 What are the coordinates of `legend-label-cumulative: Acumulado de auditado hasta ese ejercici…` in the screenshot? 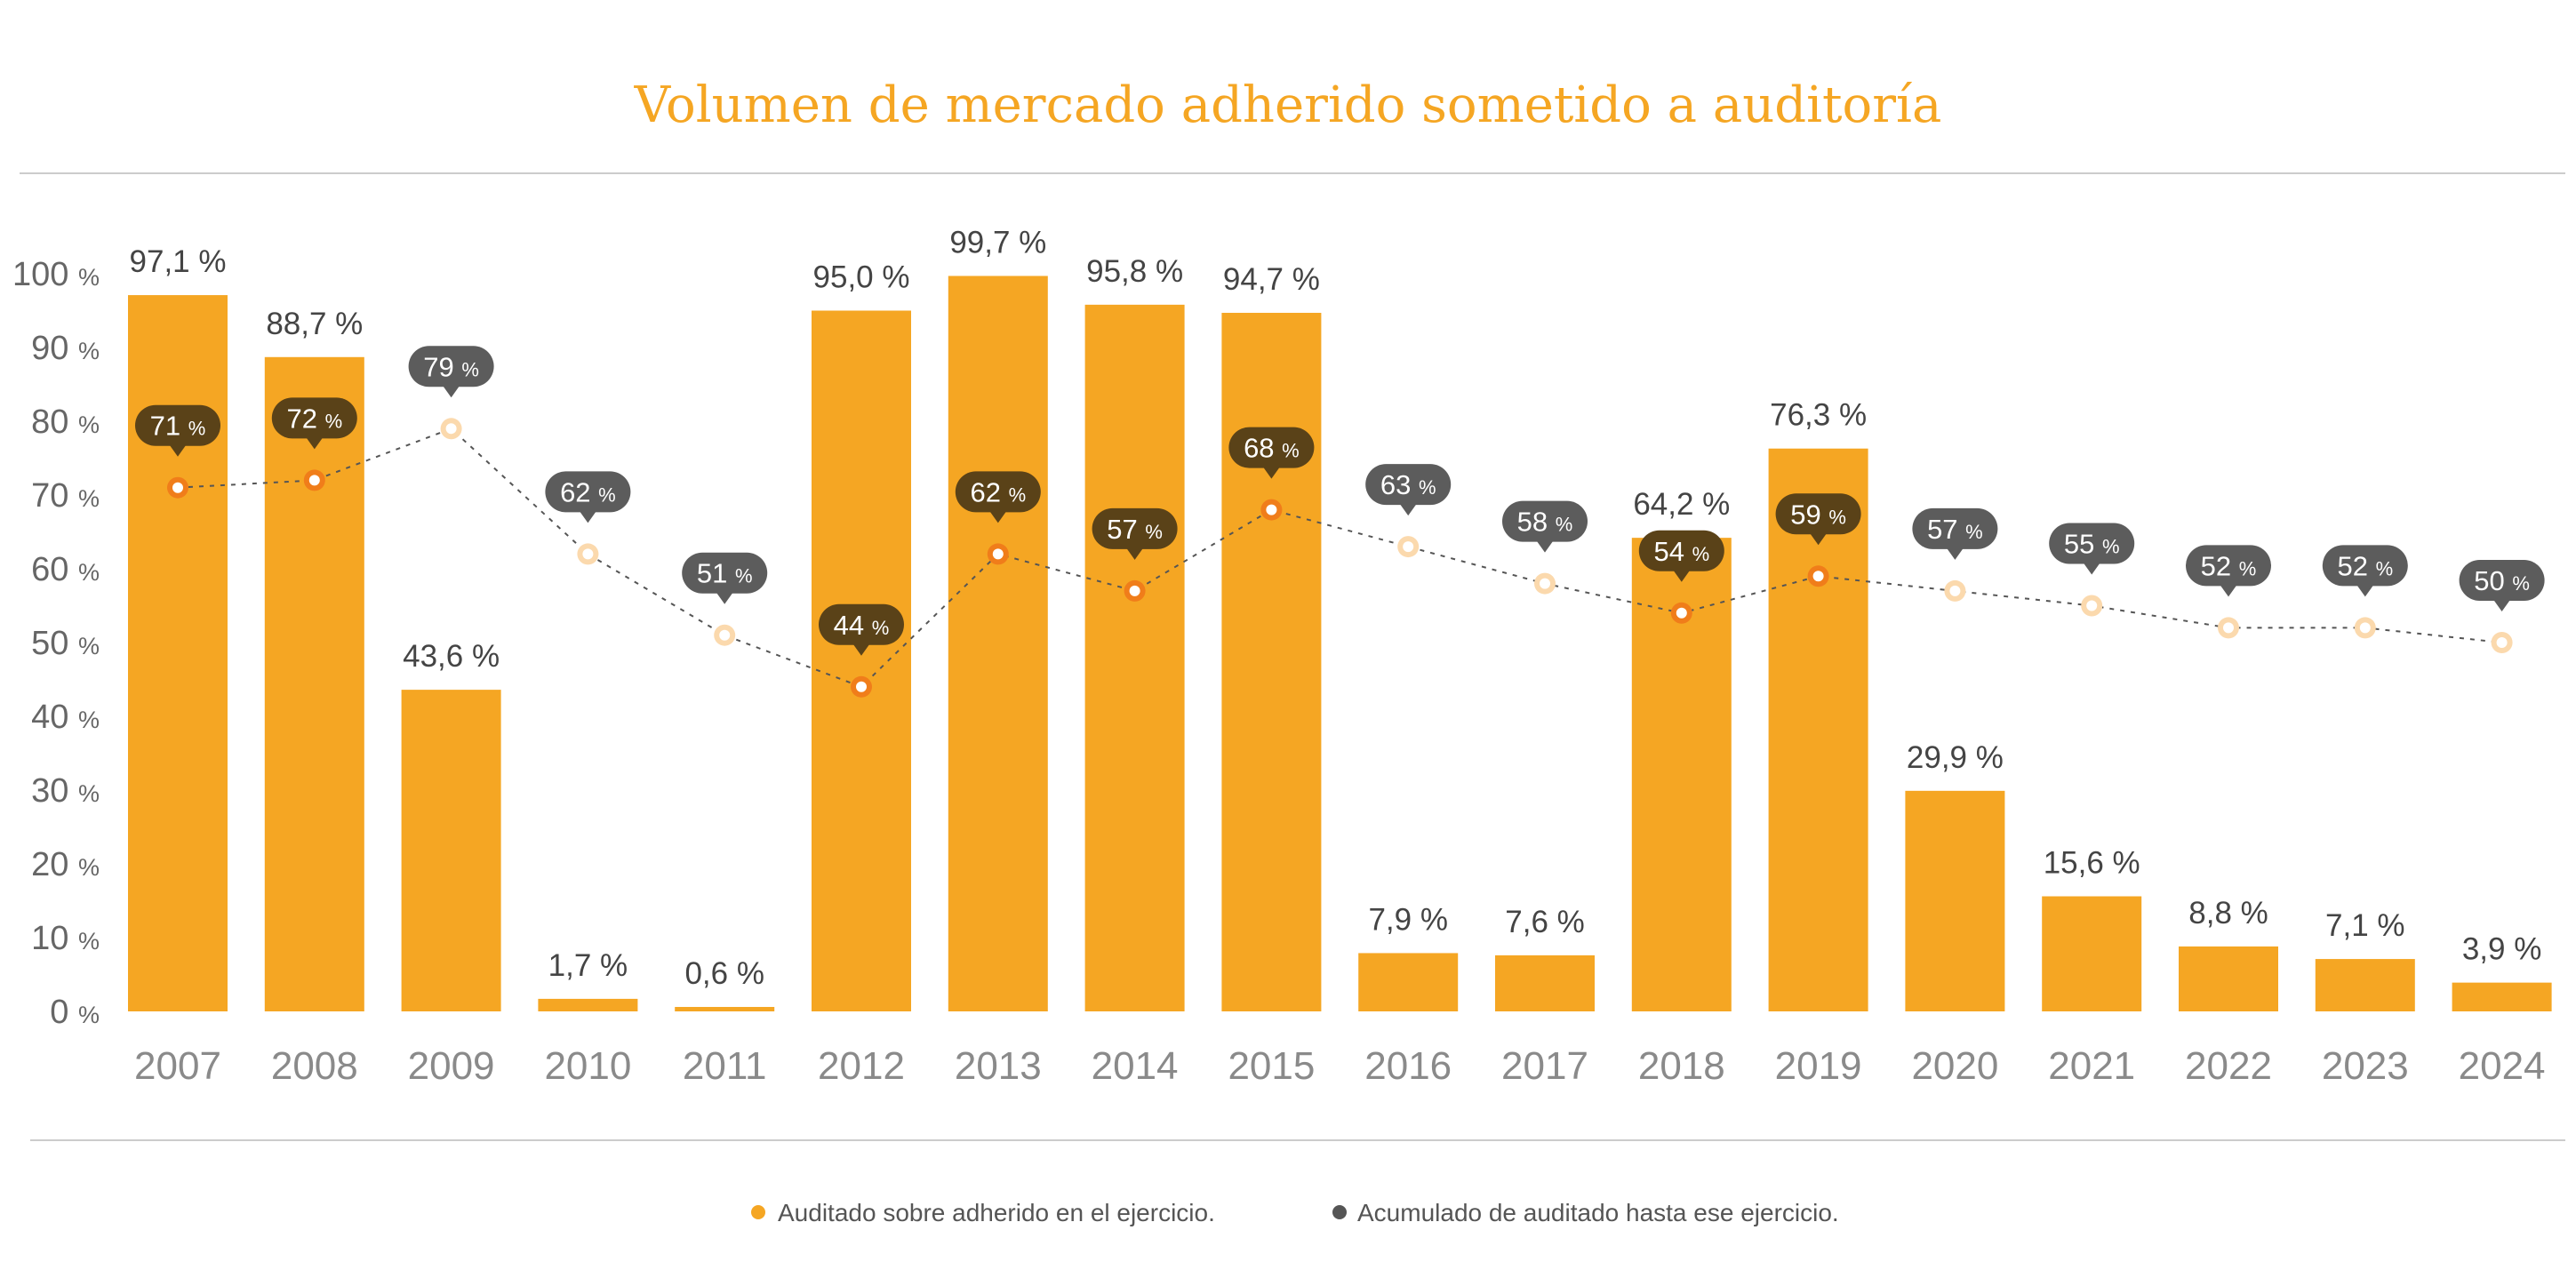 It's located at (1598, 1212).